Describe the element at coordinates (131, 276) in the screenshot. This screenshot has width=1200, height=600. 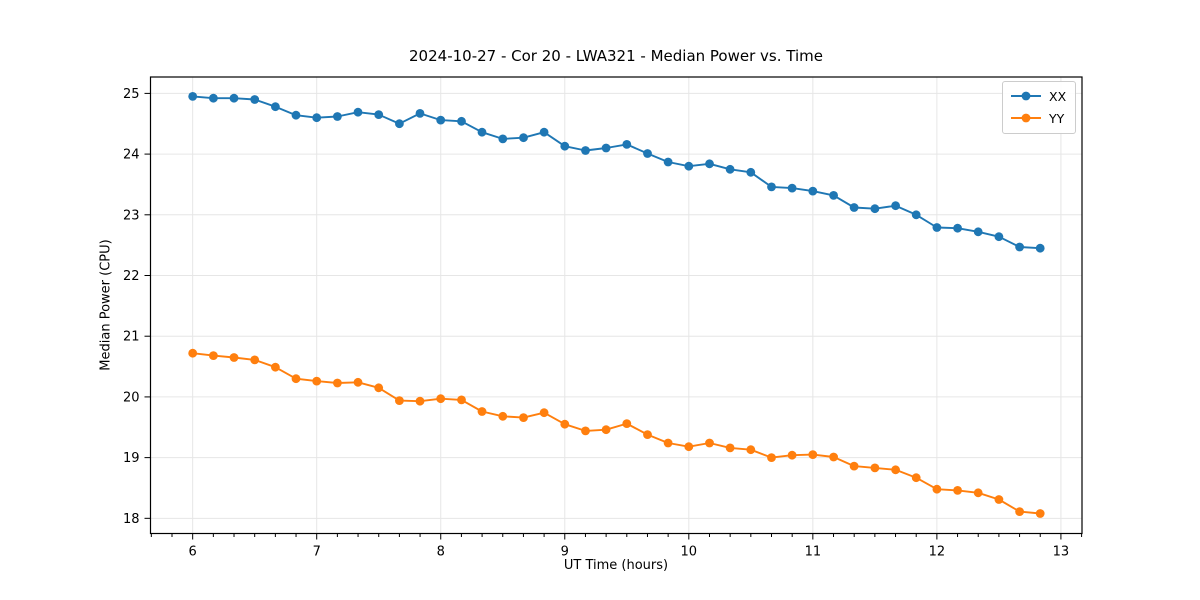
I see `y-tick-label: 22` at that location.